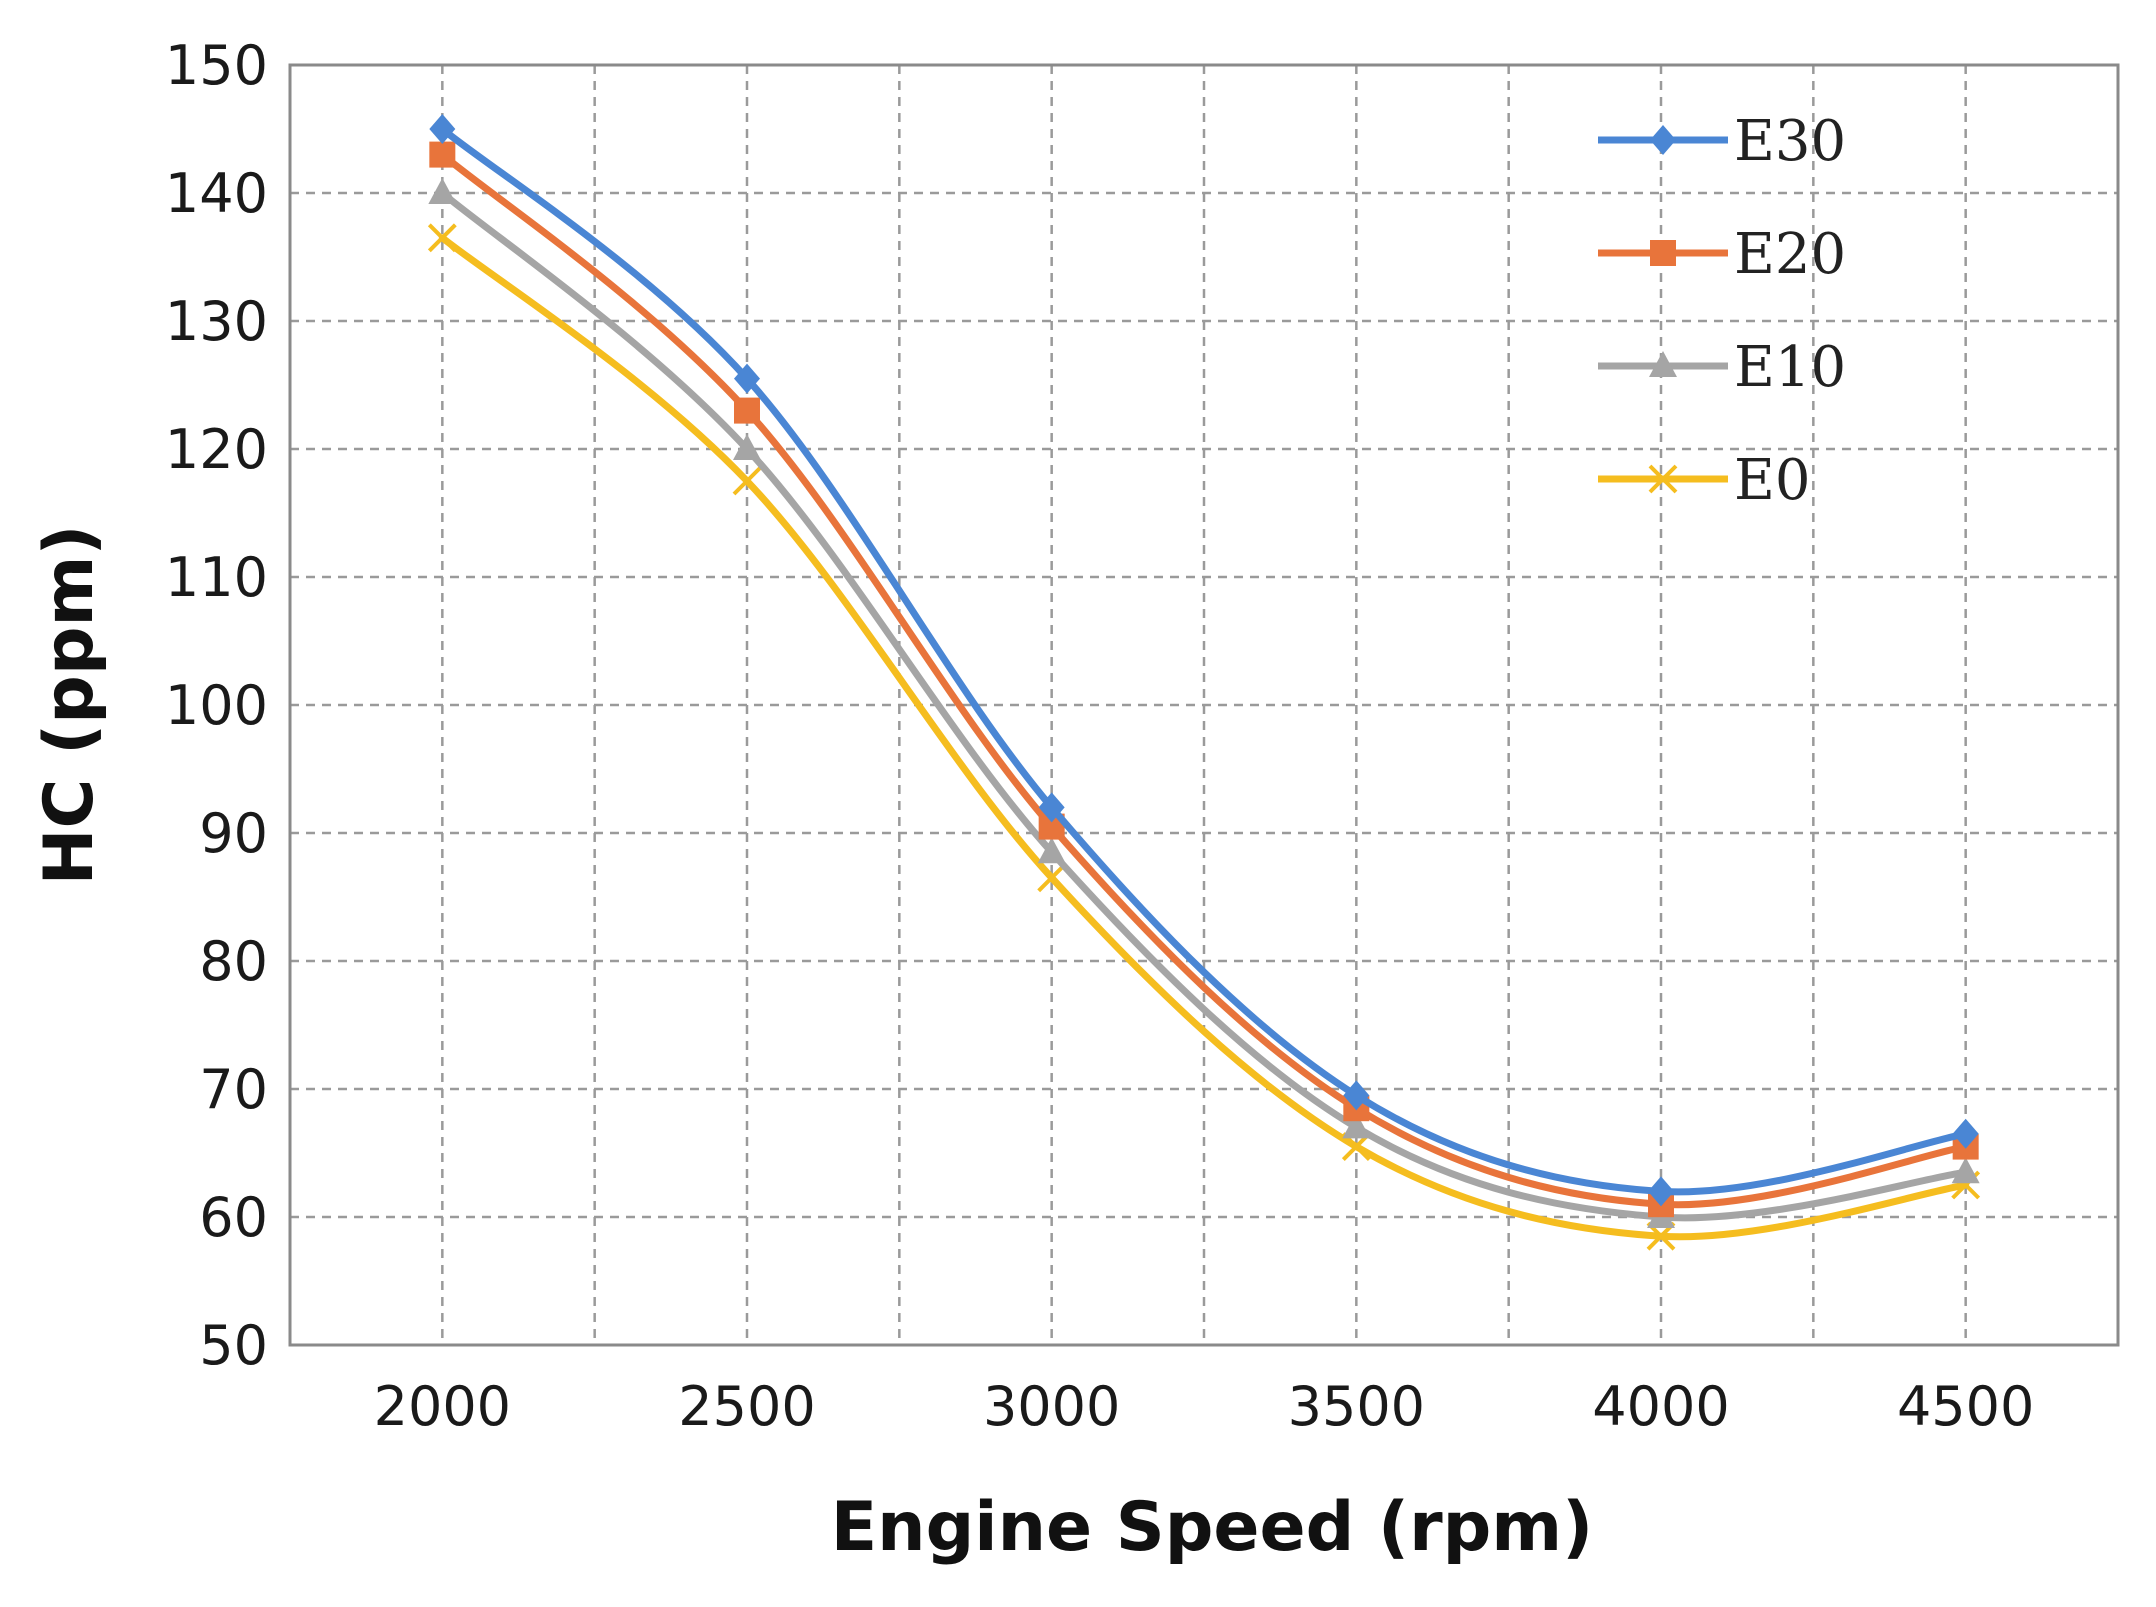 This screenshot has height=1607, width=2156. I want to click on y-tick-label: 140, so click(216, 193).